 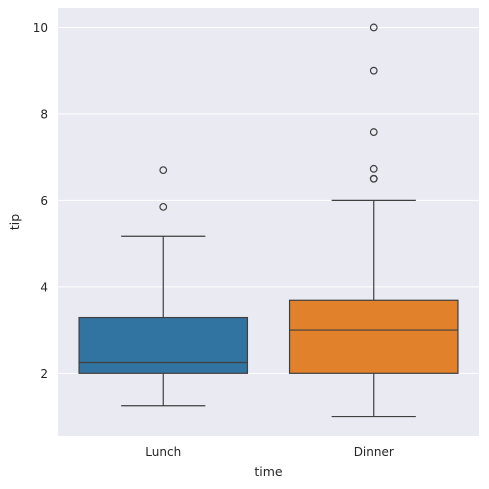 I want to click on x-axis-label: time, so click(x=268, y=471).